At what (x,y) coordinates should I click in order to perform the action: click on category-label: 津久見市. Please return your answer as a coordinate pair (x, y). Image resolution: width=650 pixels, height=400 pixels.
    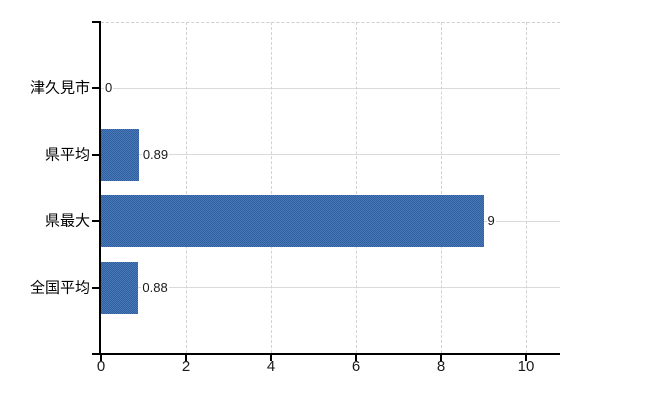
    Looking at the image, I should click on (59, 88).